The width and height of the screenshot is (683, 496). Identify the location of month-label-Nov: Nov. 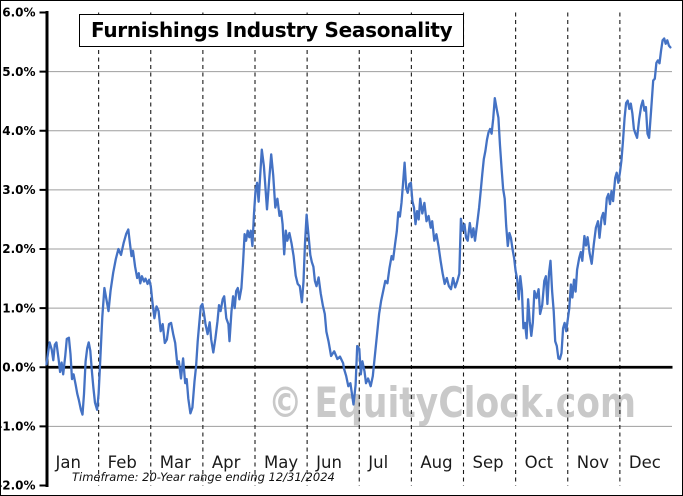
(593, 462).